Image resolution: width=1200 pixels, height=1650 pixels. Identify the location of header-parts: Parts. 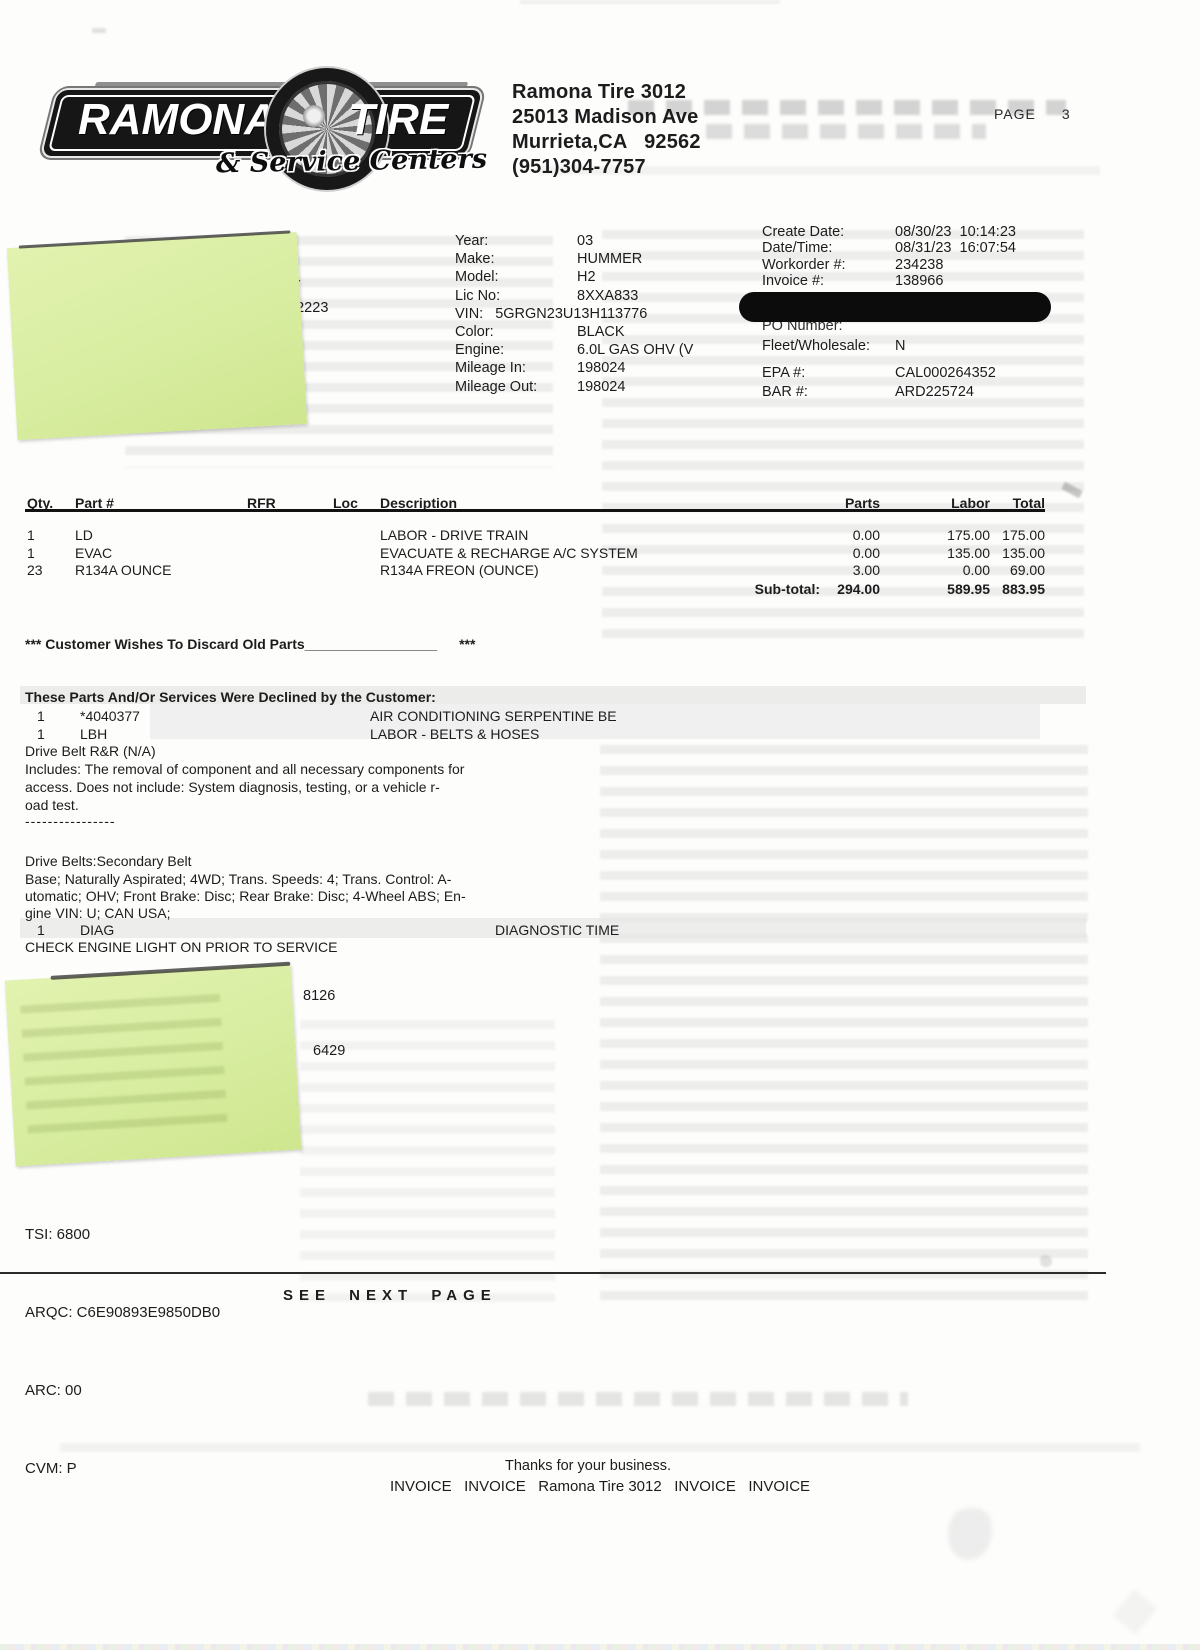
(862, 503).